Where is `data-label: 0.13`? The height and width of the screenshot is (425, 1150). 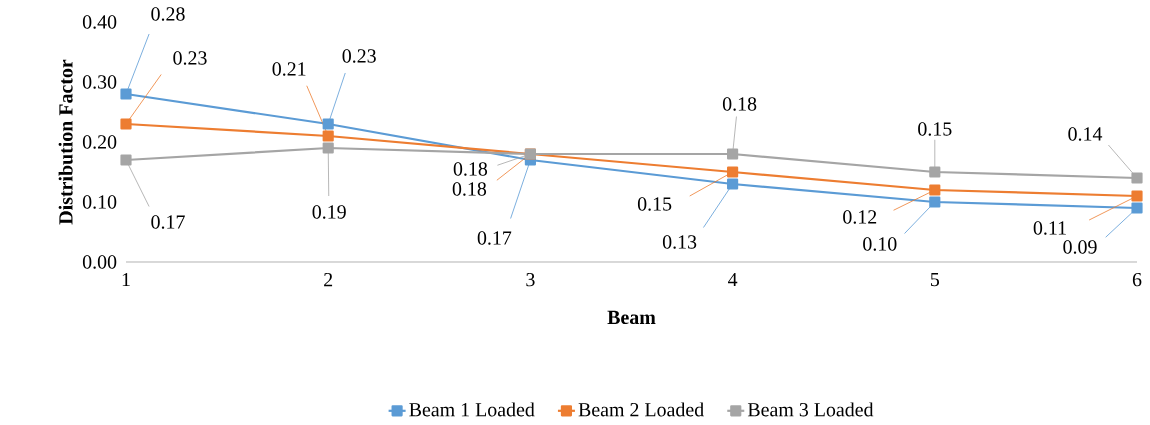 data-label: 0.13 is located at coordinates (679, 242).